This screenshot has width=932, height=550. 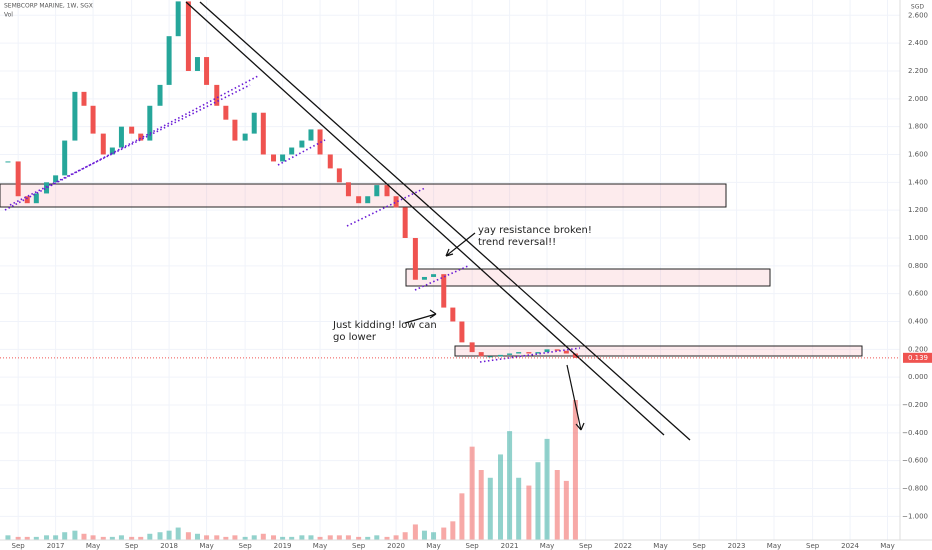 What do you see at coordinates (918, 154) in the screenshot?
I see `y-tick-label: 1.600` at bounding box center [918, 154].